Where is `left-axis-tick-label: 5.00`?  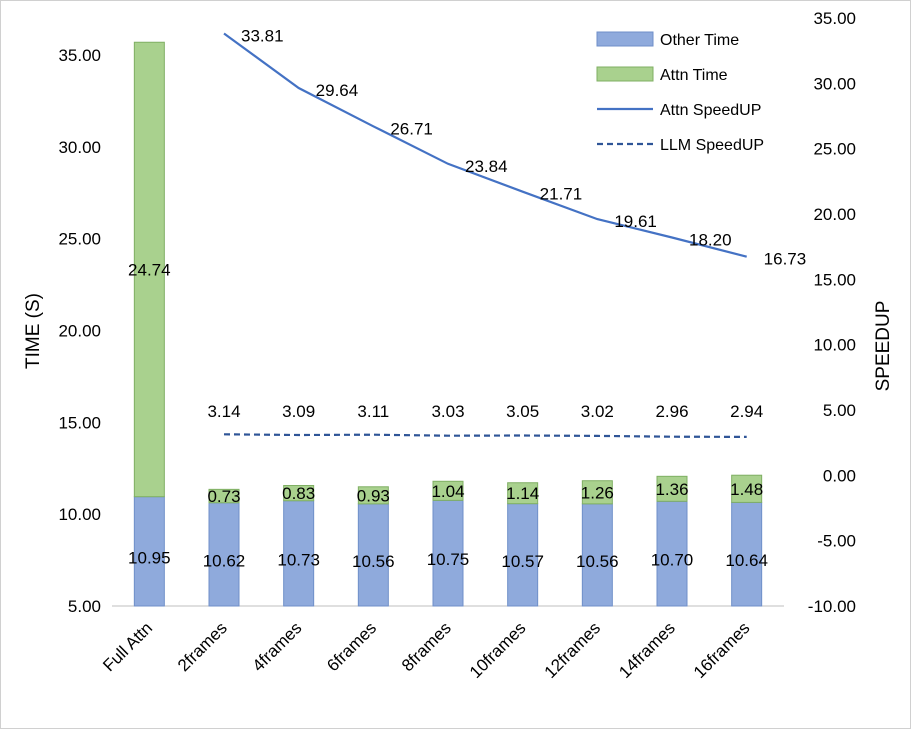
left-axis-tick-label: 5.00 is located at coordinates (84, 606).